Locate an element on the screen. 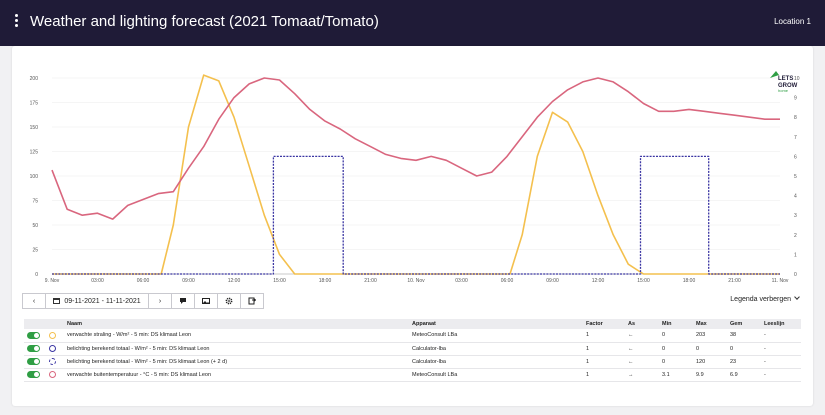  y-right-tick-label: 10 is located at coordinates (797, 79).